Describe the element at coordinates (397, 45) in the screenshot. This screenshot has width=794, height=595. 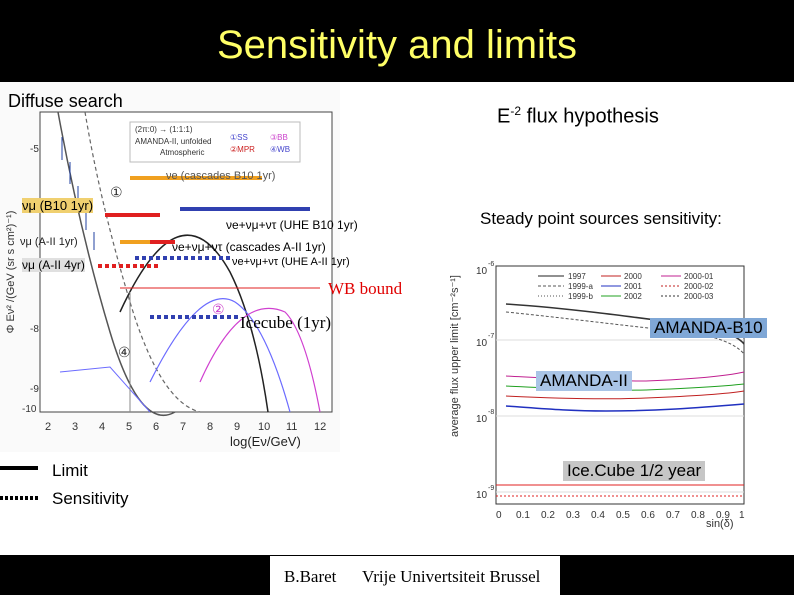
I see `slide-title: Sensitivity and limits` at that location.